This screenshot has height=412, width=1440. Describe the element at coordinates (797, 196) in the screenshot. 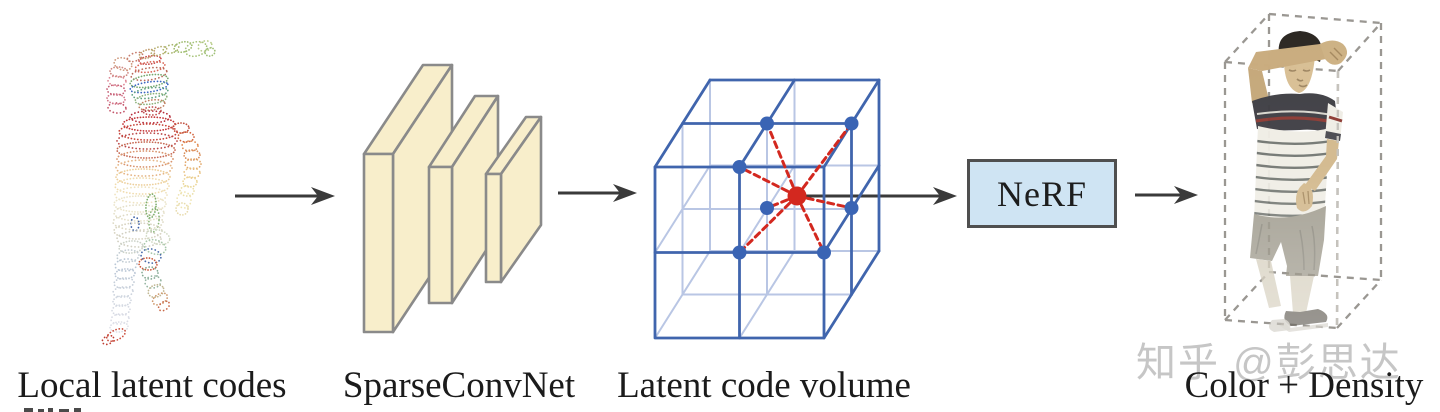

I see `query-point-dot` at that location.